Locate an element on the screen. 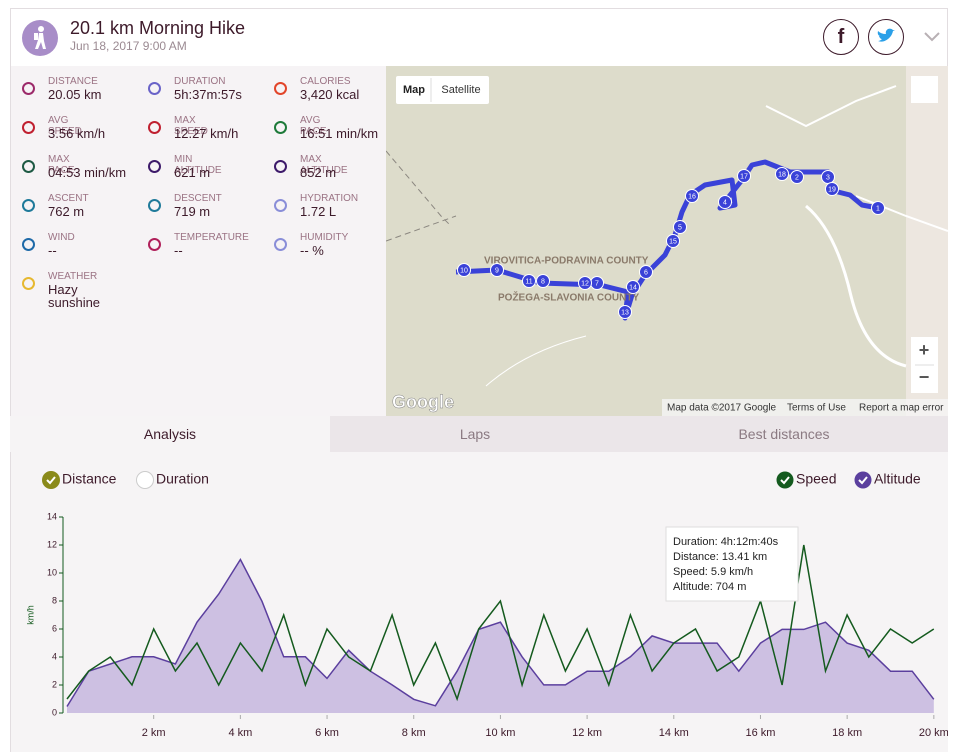 The image size is (958, 752). twitter-button is located at coordinates (886, 37).